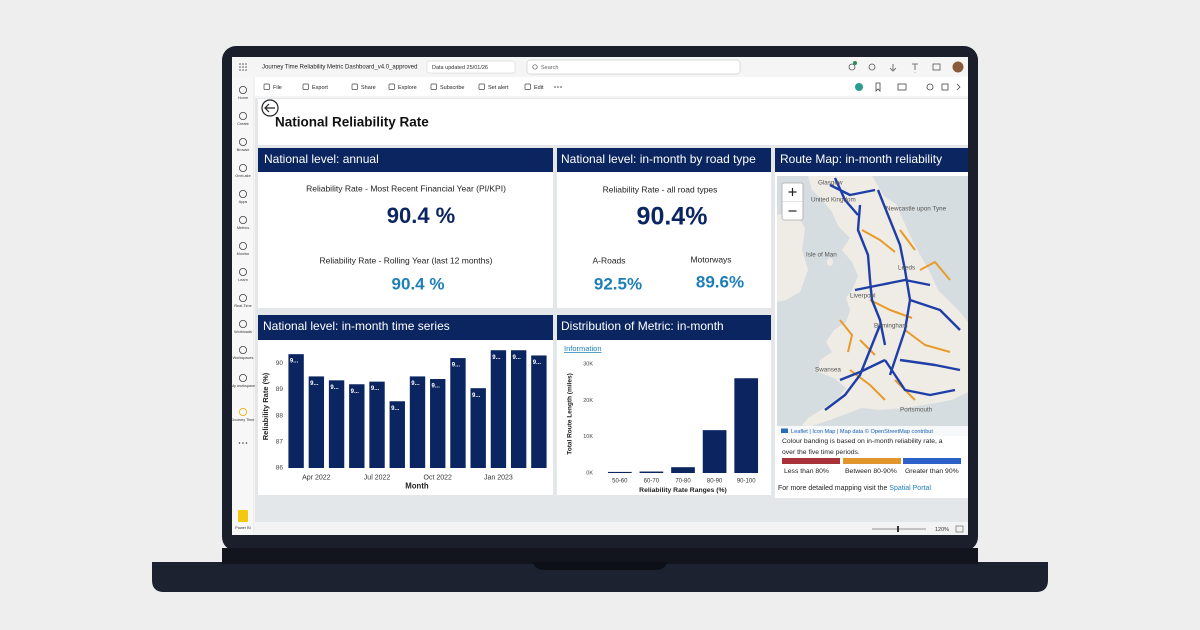 The height and width of the screenshot is (630, 1200). What do you see at coordinates (407, 88) in the screenshot?
I see `toolbar-item: Explore` at bounding box center [407, 88].